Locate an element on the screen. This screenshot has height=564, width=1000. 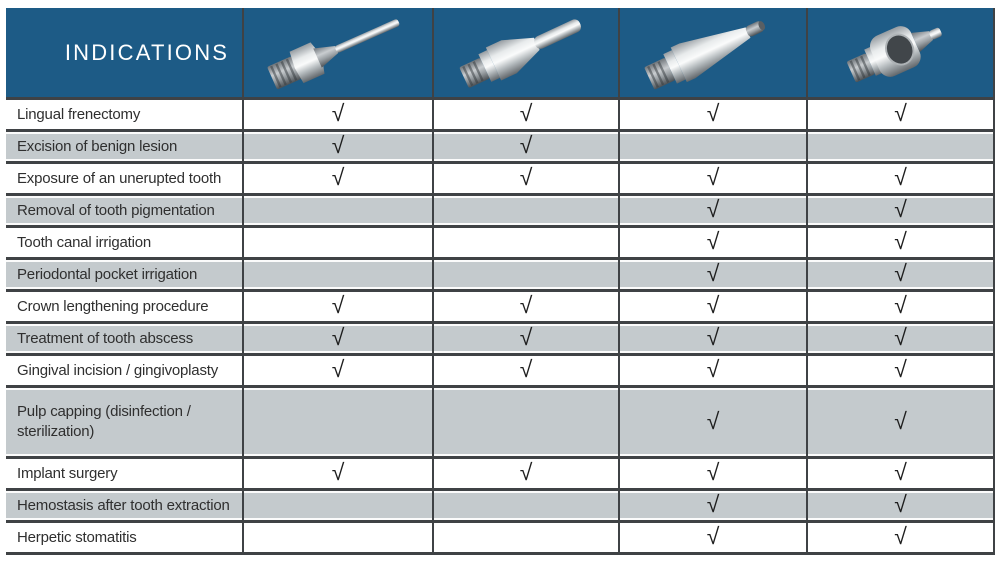
table-row: Removal of tooth pigmentation √ √ is located at coordinates (500, 212).